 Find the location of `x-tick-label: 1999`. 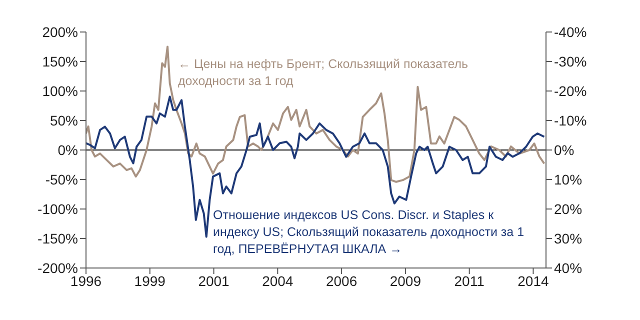

x-tick-label: 1999 is located at coordinates (150, 280).